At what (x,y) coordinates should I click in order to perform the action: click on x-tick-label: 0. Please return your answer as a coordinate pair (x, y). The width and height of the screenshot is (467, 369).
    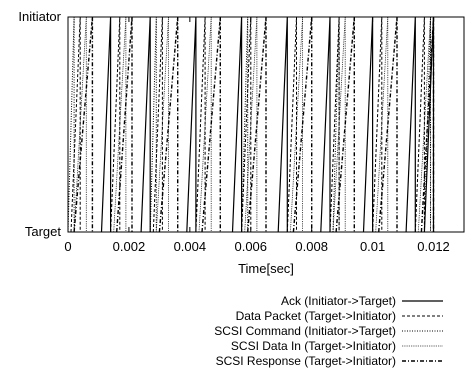
    Looking at the image, I should click on (67, 246).